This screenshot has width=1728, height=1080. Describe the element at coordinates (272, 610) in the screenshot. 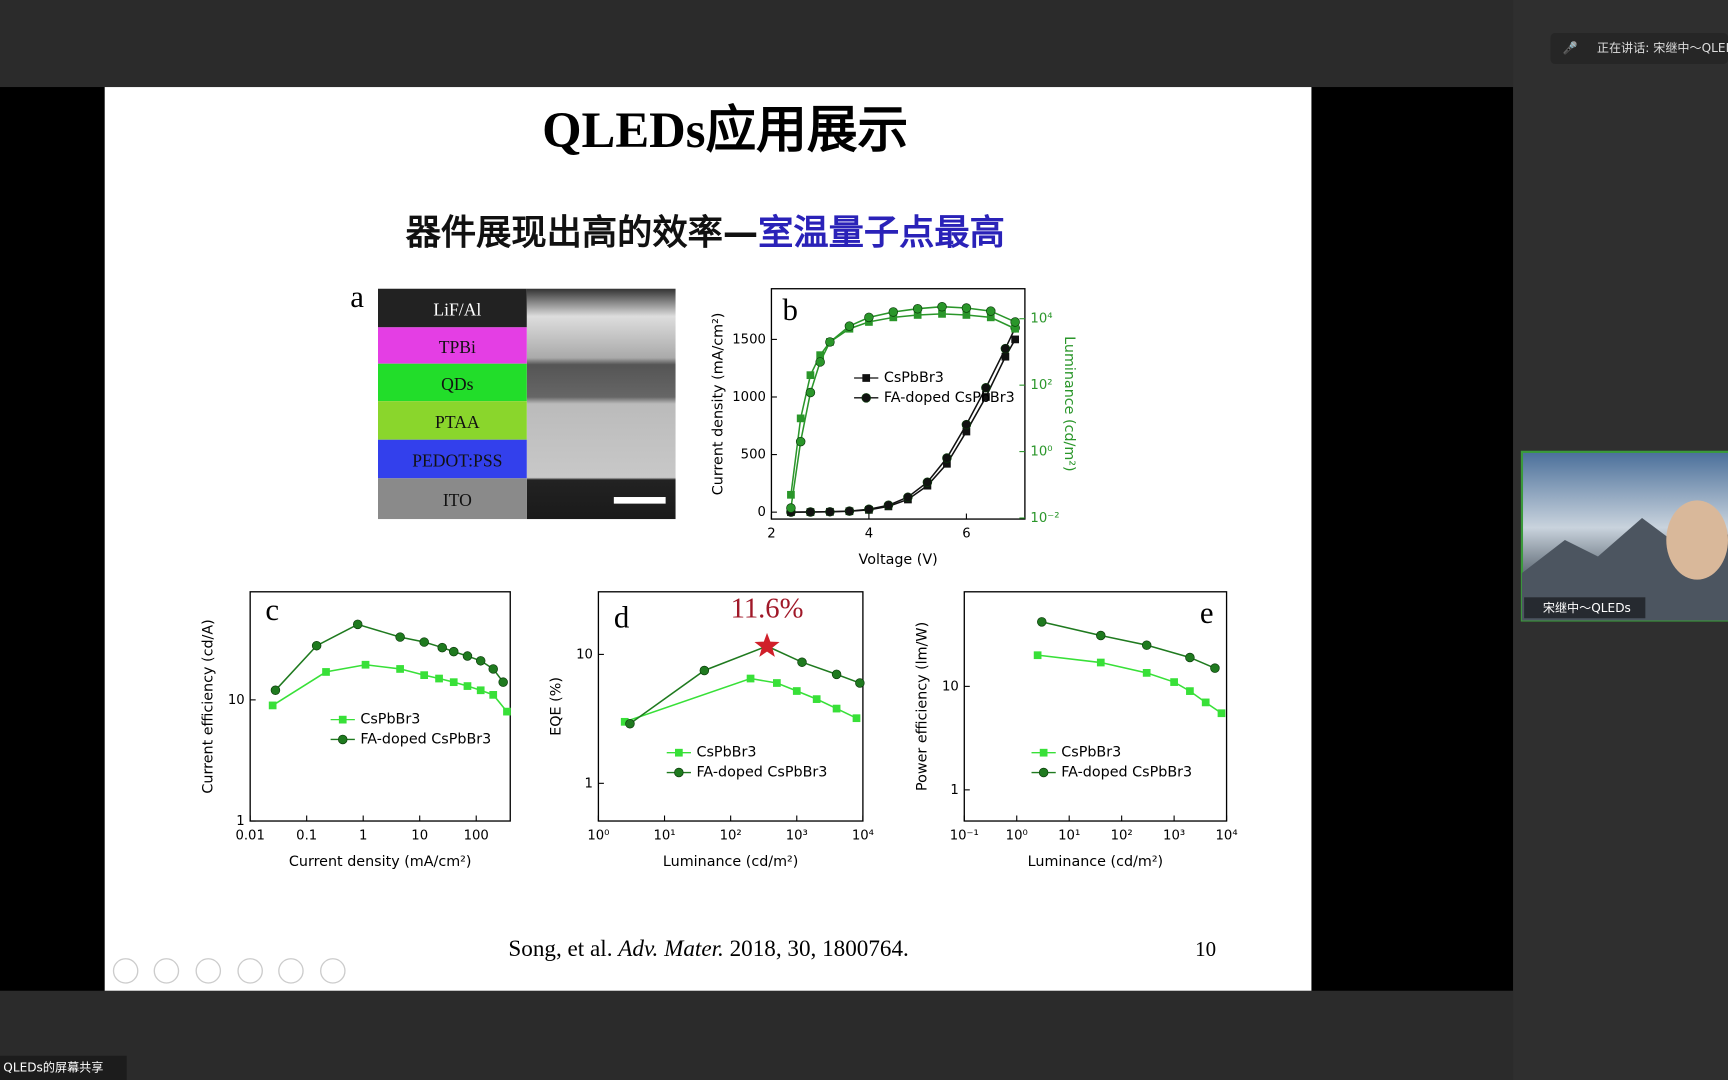

I see `panel-label: c` at that location.